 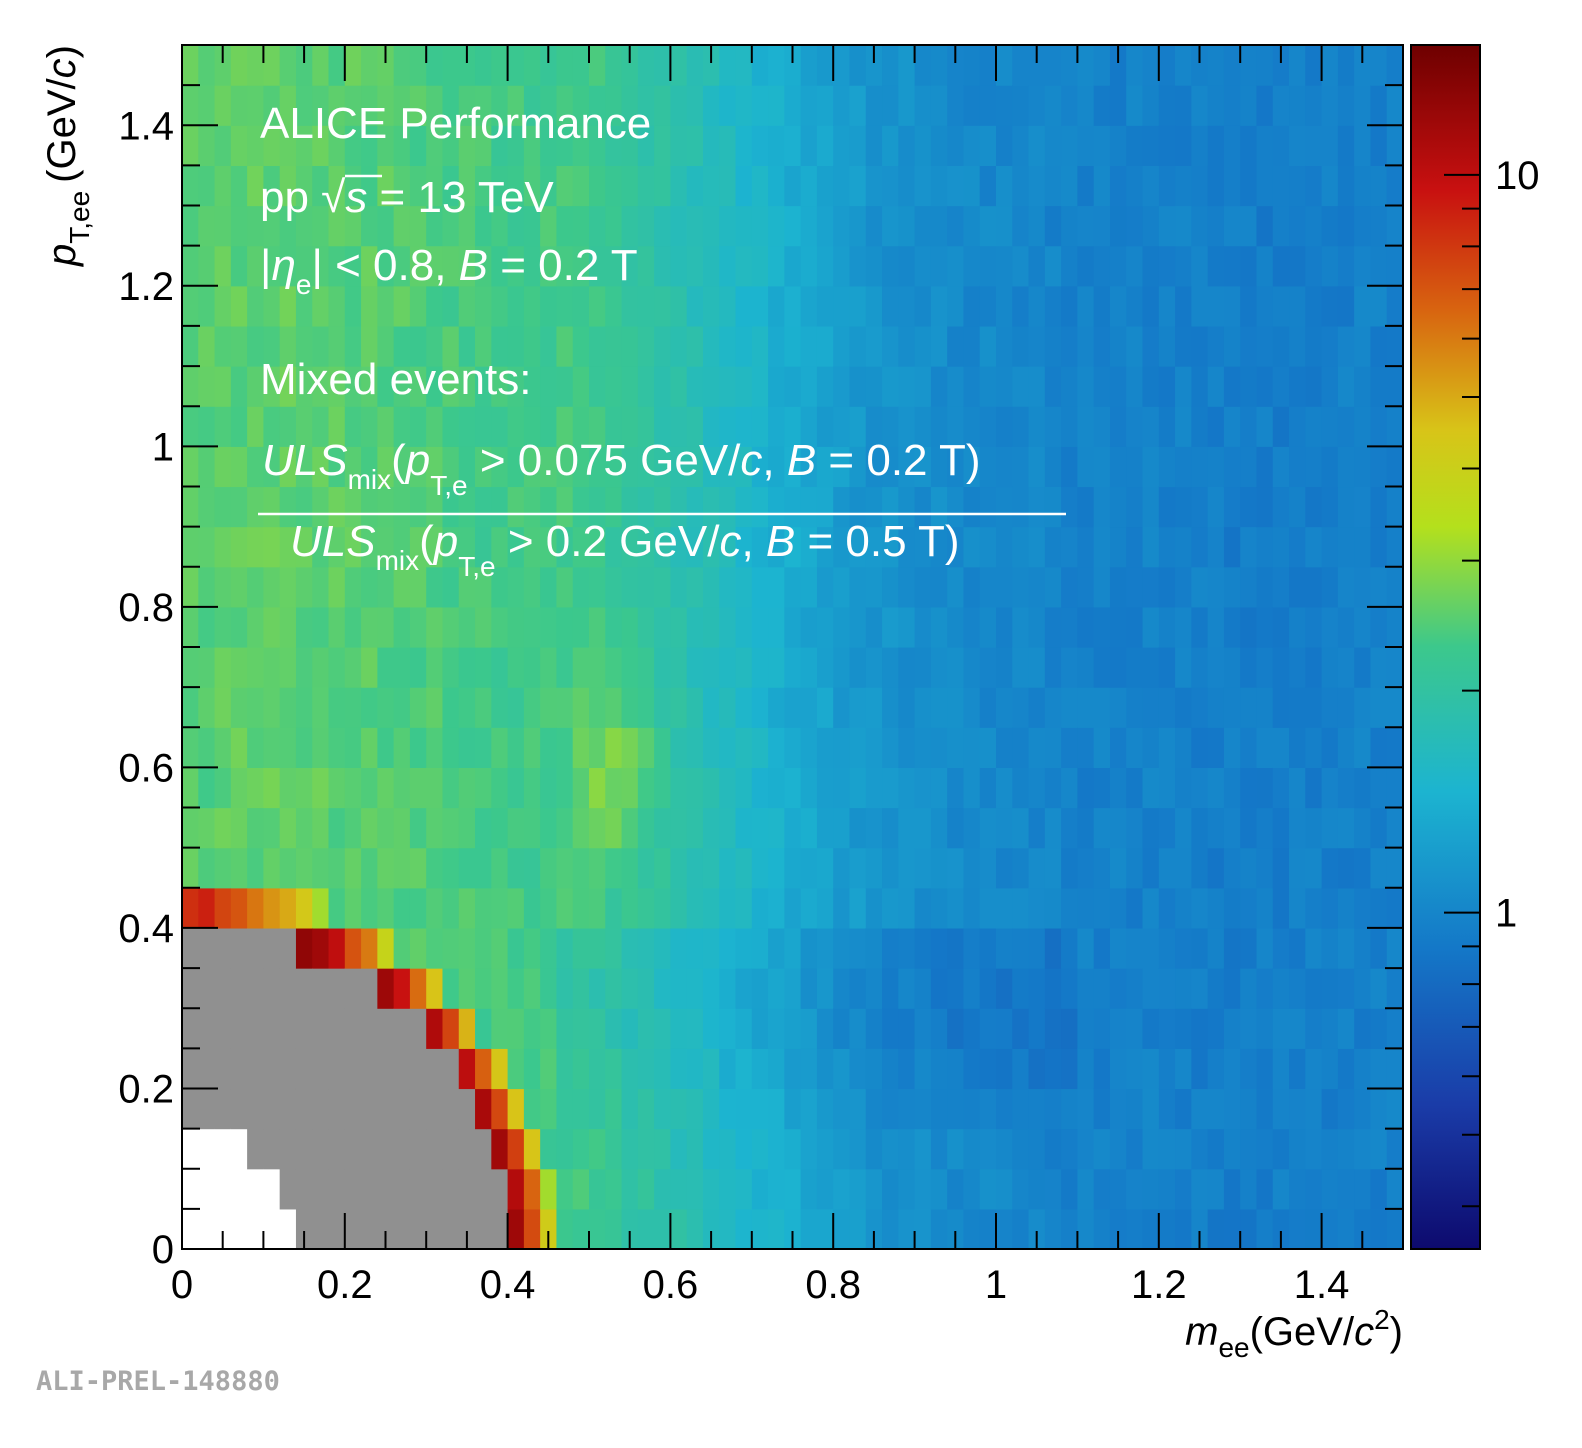 What do you see at coordinates (158, 1381) in the screenshot?
I see `preliminary-id-watermark: ALI-PREL-148880` at bounding box center [158, 1381].